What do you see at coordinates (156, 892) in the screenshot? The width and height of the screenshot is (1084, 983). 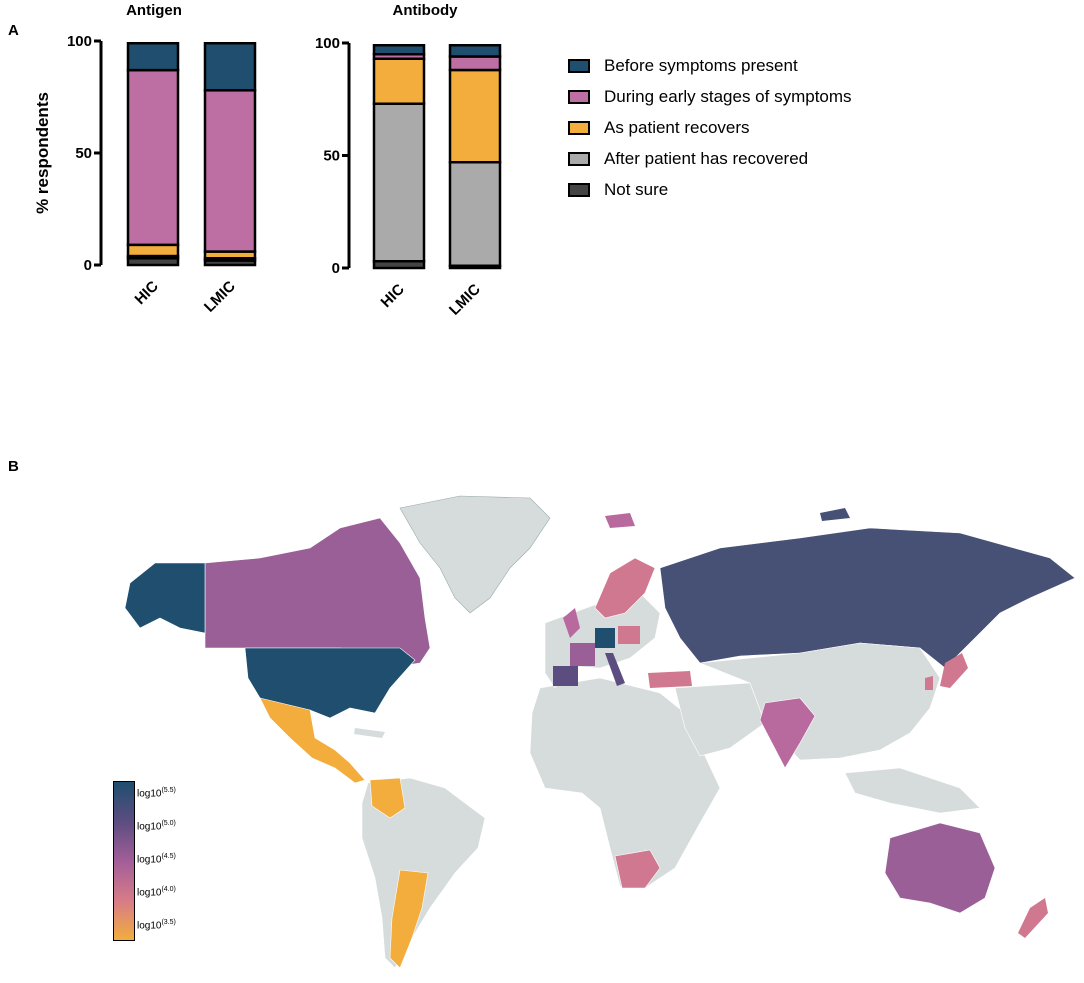 I see `colorbar-label: log10(4.0)` at bounding box center [156, 892].